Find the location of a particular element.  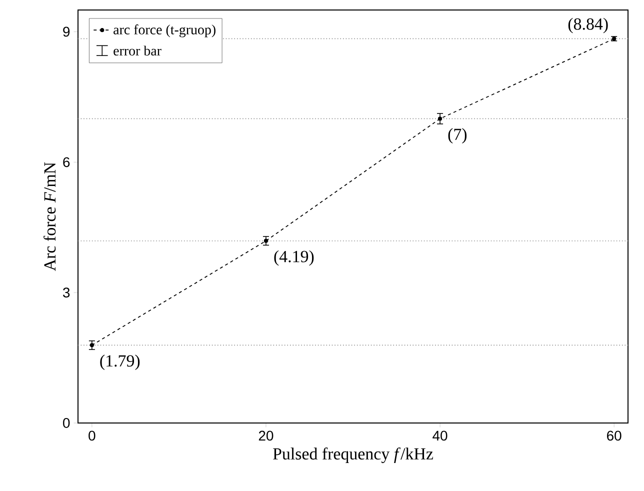

y-tick-label: 9 is located at coordinates (66, 31).